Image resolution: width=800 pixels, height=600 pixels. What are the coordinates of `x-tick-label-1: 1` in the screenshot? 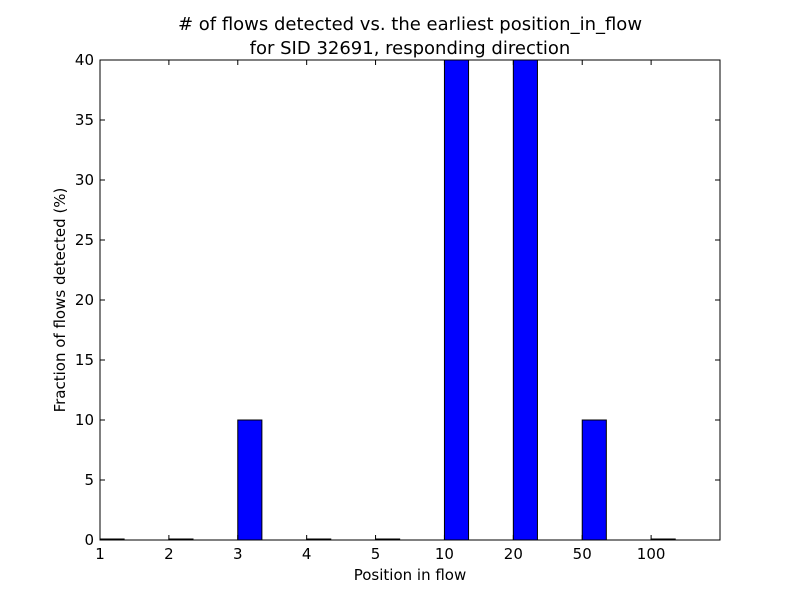 It's located at (100, 554).